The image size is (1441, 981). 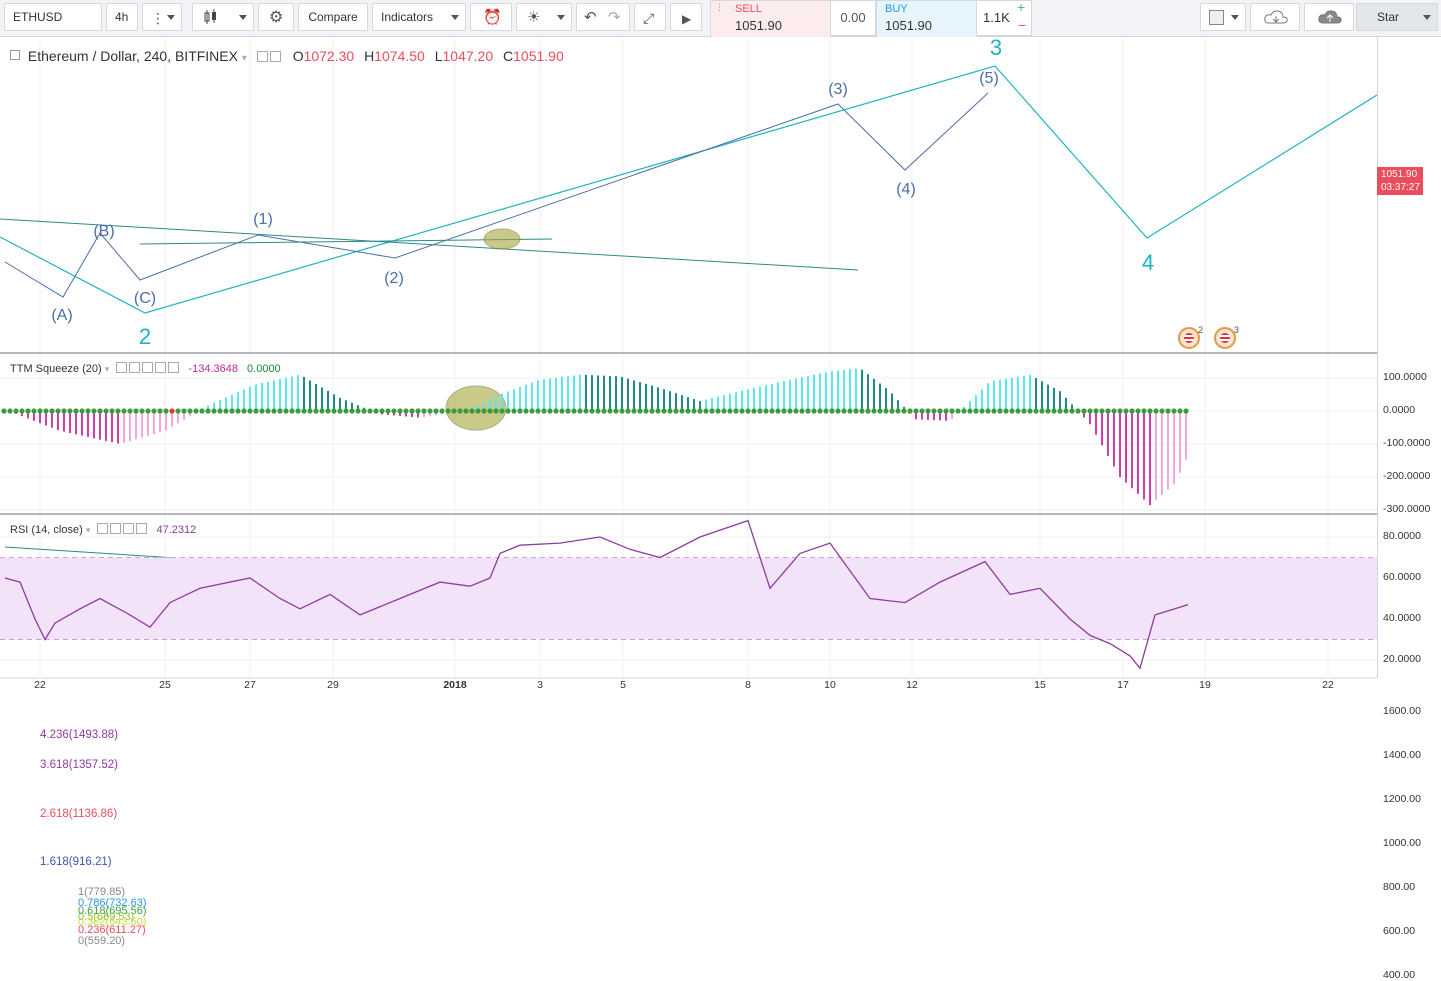 I want to click on settings-button: ⚙, so click(x=276, y=17).